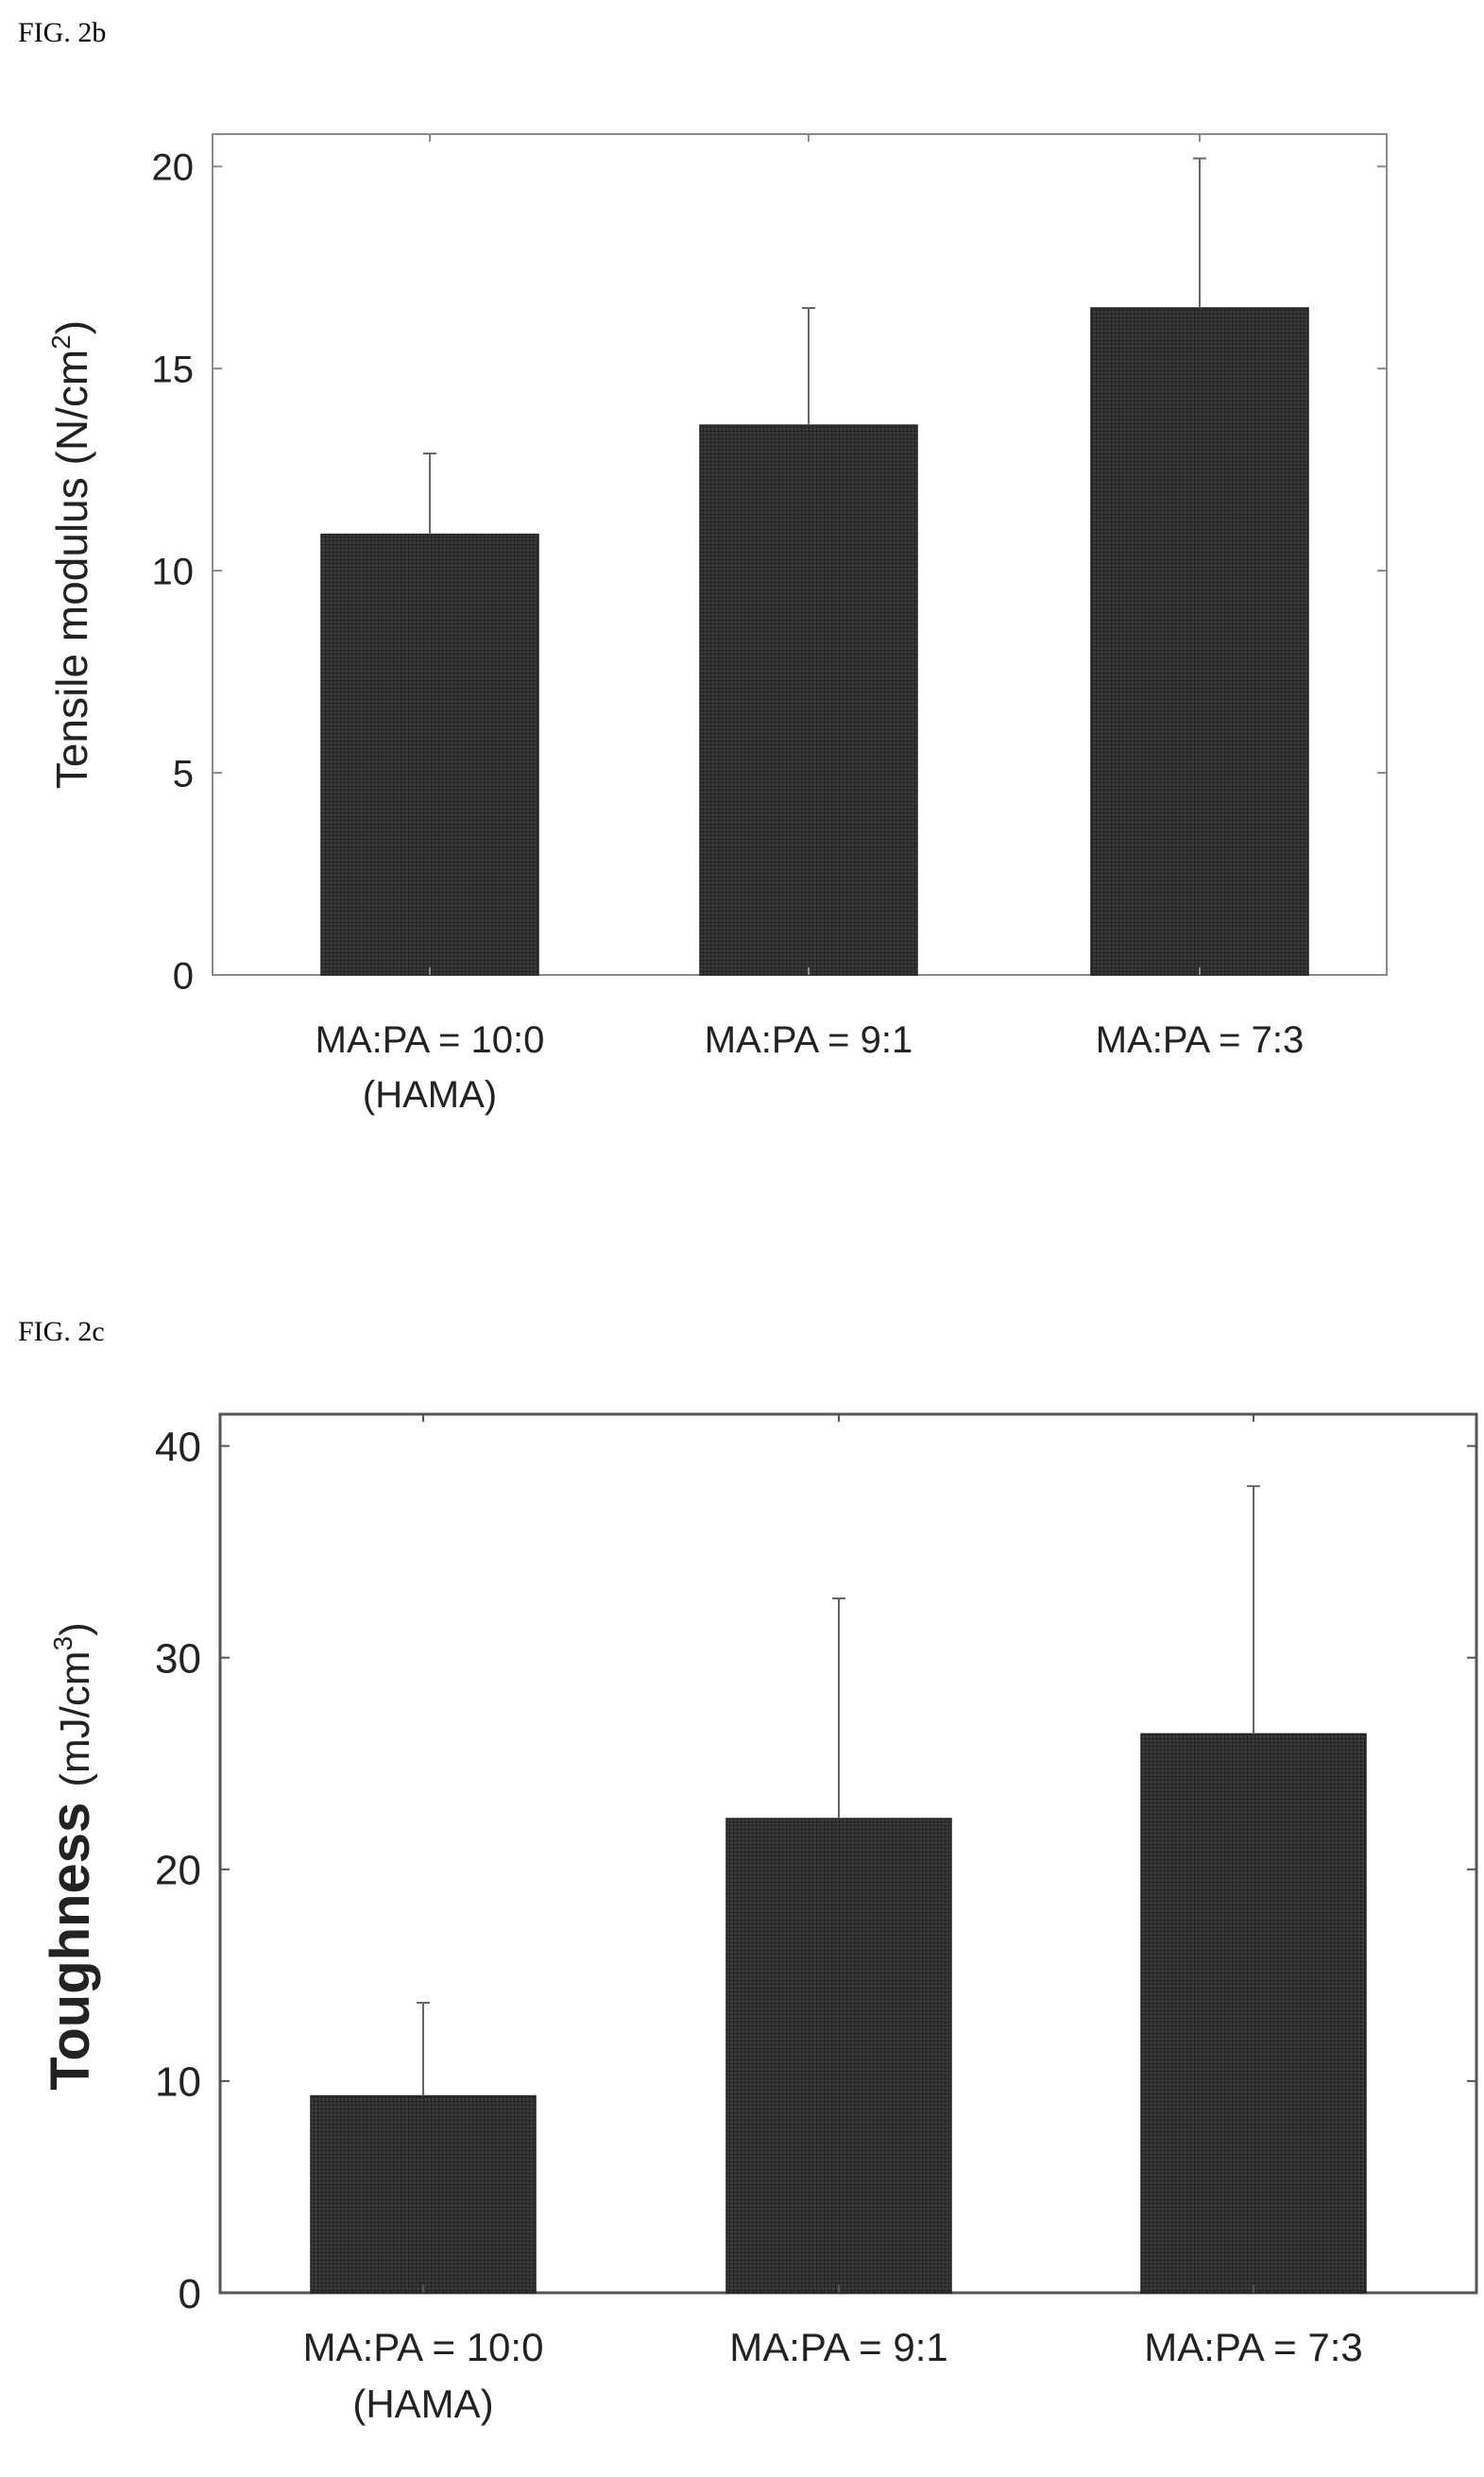  What do you see at coordinates (178, 1659) in the screenshot?
I see `y-tick-label: 30` at bounding box center [178, 1659].